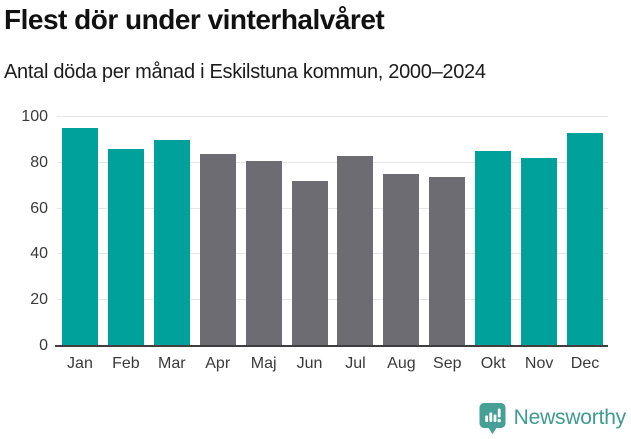  What do you see at coordinates (217, 249) in the screenshot?
I see `bar-apr` at bounding box center [217, 249].